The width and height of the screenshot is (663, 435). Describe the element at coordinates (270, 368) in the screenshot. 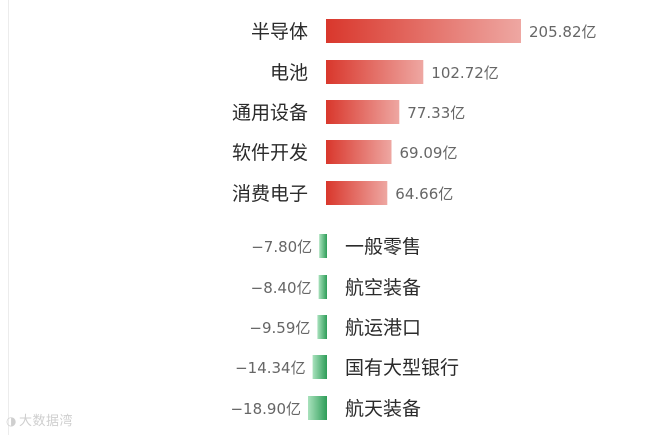

I see `value-label-8: −14.34亿` at that location.